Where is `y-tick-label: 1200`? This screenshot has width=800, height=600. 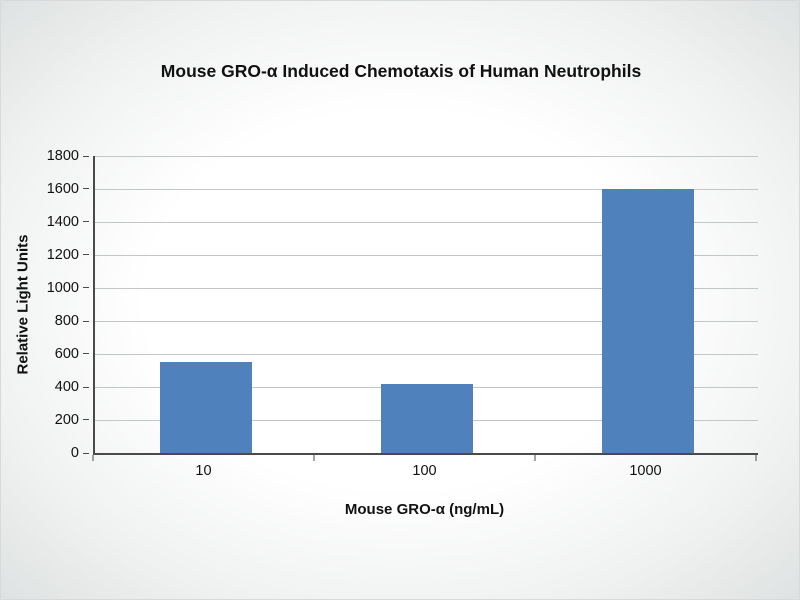
y-tick-label: 1200 is located at coordinates (62, 255).